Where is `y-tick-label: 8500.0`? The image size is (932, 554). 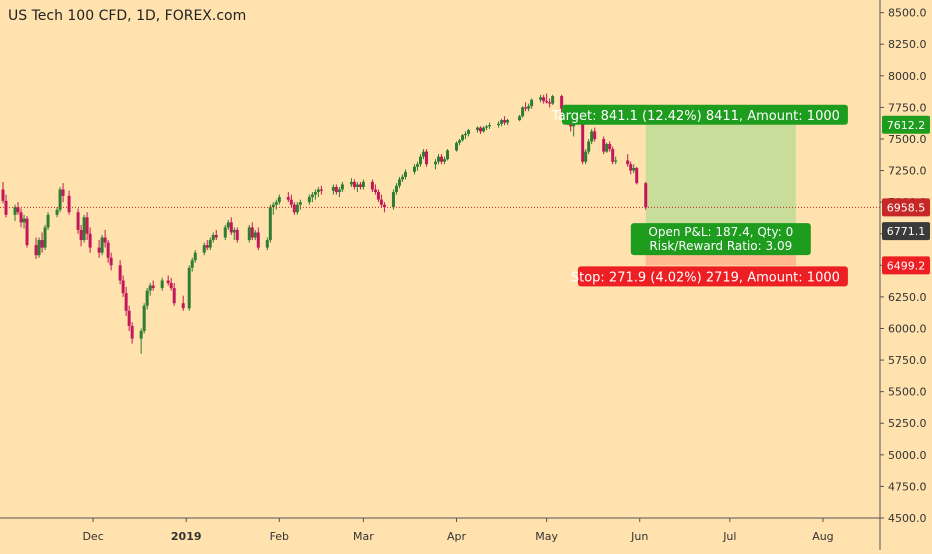 y-tick-label: 8500.0 is located at coordinates (907, 13).